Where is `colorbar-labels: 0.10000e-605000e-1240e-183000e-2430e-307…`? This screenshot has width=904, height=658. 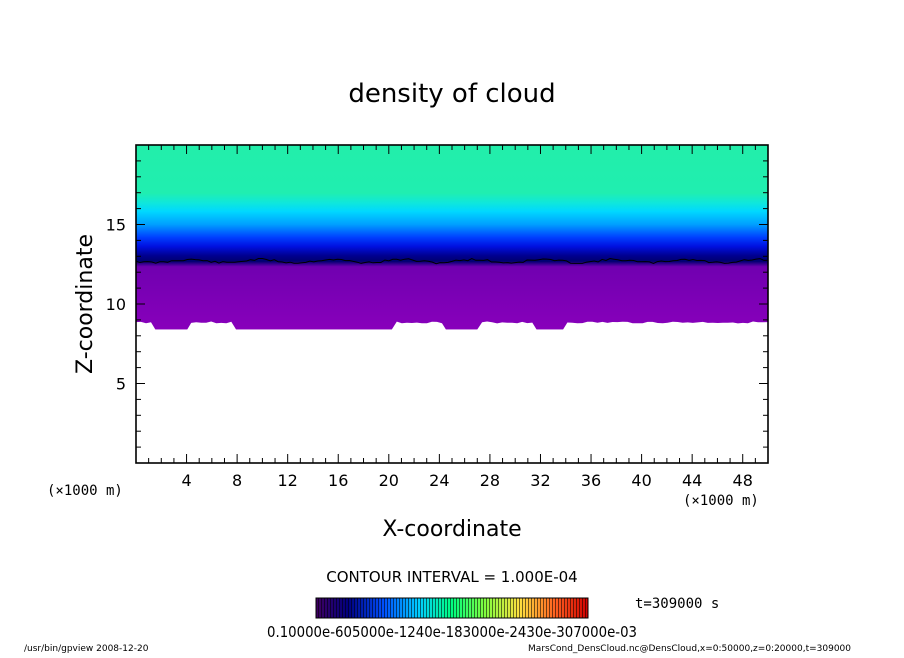
colorbar-labels: 0.10000e-605000e-1240e-183000e-2430e-307… is located at coordinates (452, 632).